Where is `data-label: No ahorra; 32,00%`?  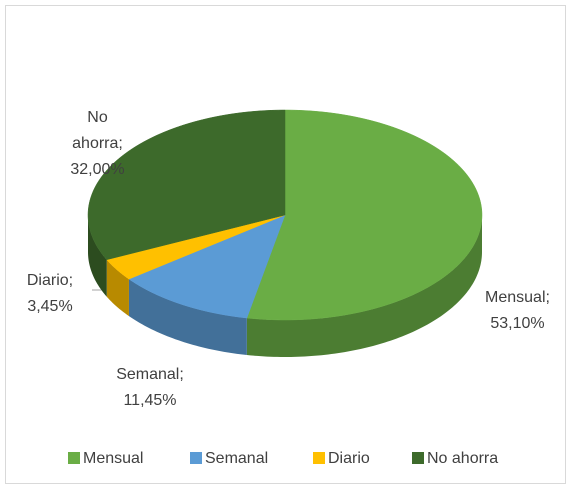 data-label: No ahorra; 32,00% is located at coordinates (97, 144).